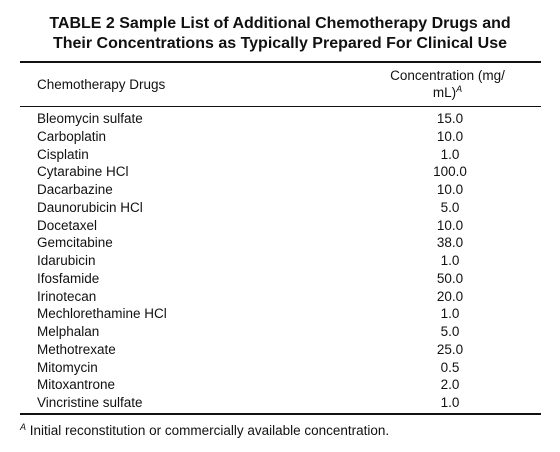 This screenshot has height=452, width=560. Describe the element at coordinates (23, 427) in the screenshot. I see `footnote-marker: A` at that location.